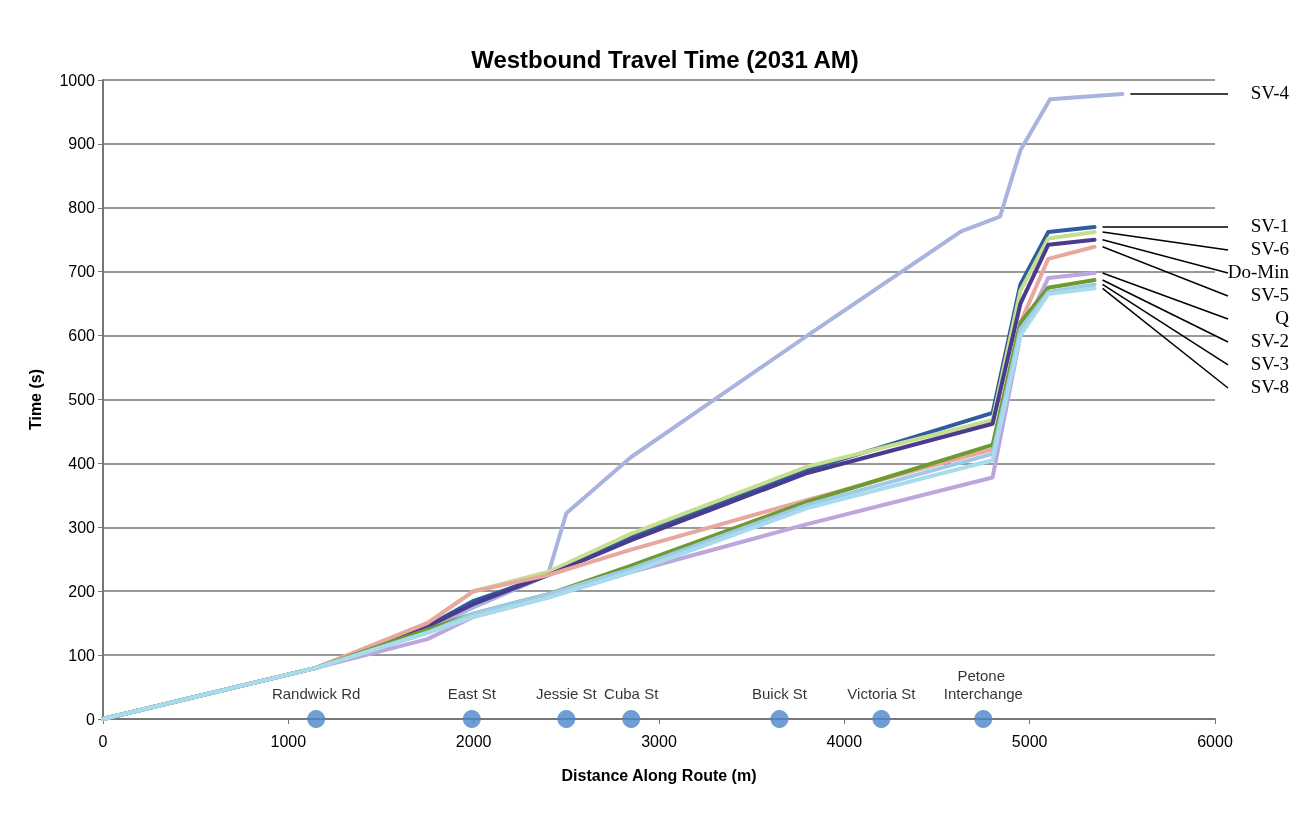  What do you see at coordinates (632, 693) in the screenshot?
I see `data-label: Cuba St` at bounding box center [632, 693].